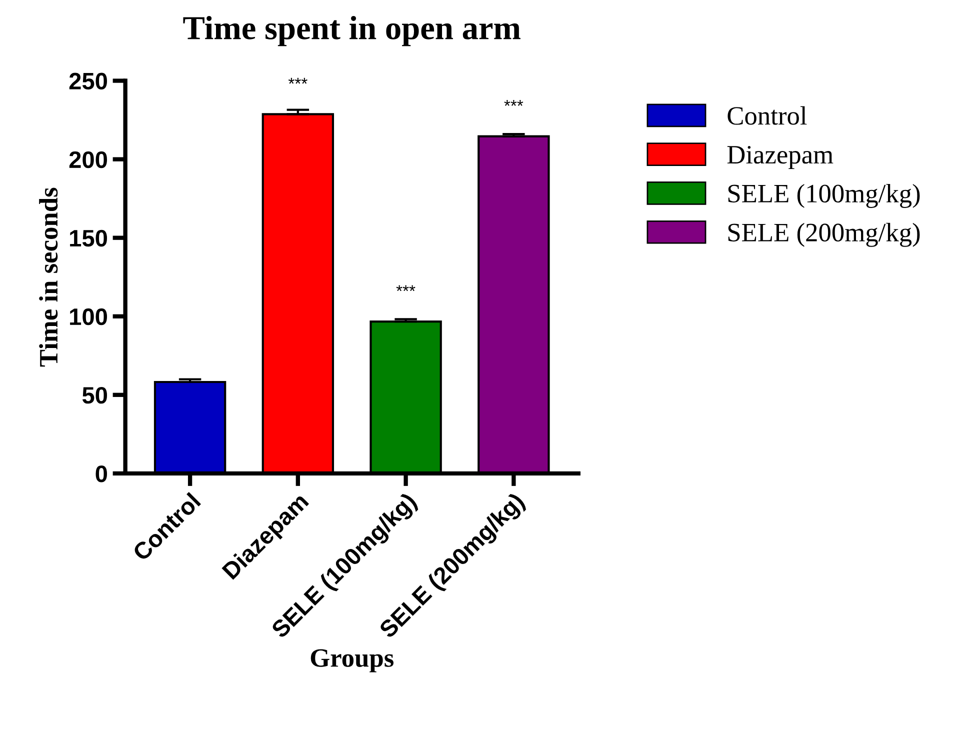  Describe the element at coordinates (88, 317) in the screenshot. I see `y-tick-label: 100` at that location.